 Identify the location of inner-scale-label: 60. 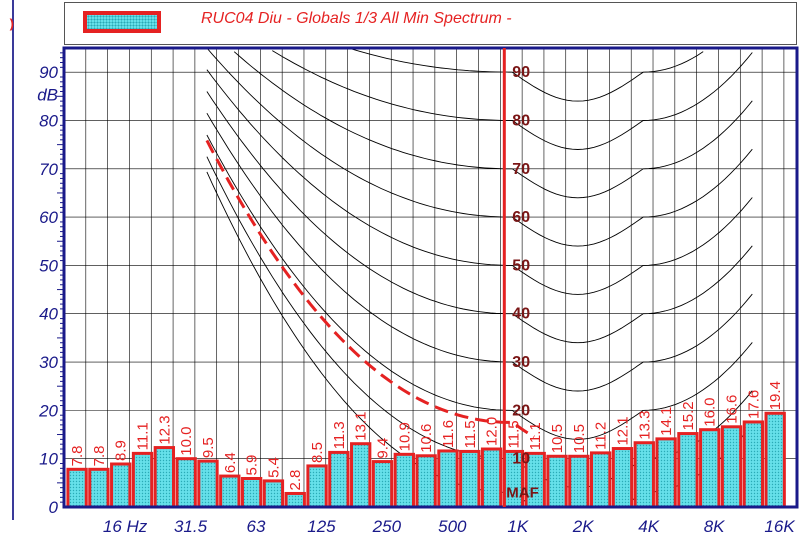
(521, 217).